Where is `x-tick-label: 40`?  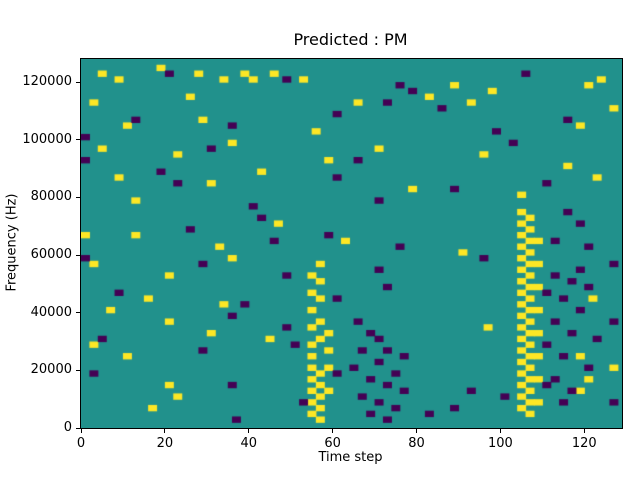 x-tick-label: 40 is located at coordinates (249, 443).